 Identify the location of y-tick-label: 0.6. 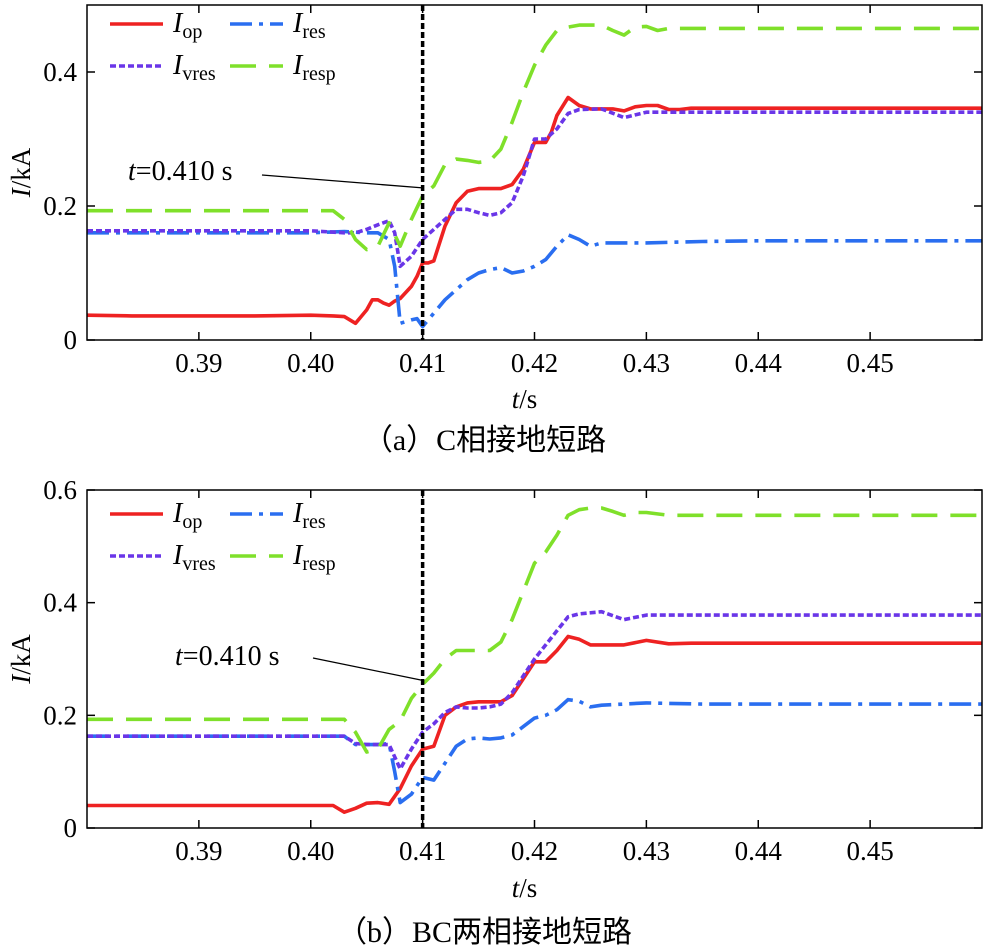
(60, 490).